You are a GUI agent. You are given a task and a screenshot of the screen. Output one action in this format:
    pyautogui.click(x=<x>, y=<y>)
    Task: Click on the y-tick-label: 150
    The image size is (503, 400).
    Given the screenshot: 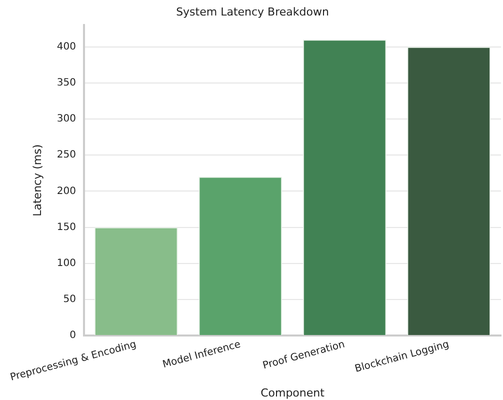 What is the action you would take?
    pyautogui.click(x=66, y=227)
    